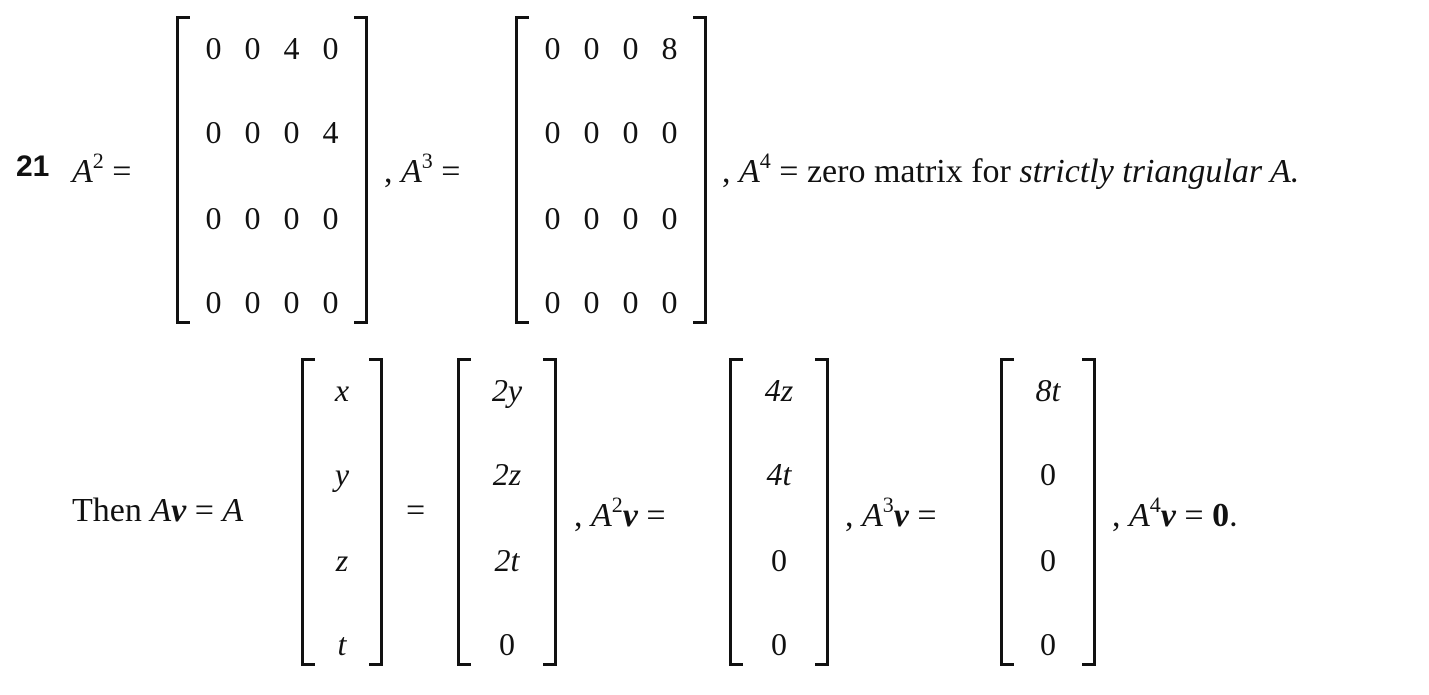  Describe the element at coordinates (101, 169) in the screenshot. I see `a2-label: A2 =` at that location.